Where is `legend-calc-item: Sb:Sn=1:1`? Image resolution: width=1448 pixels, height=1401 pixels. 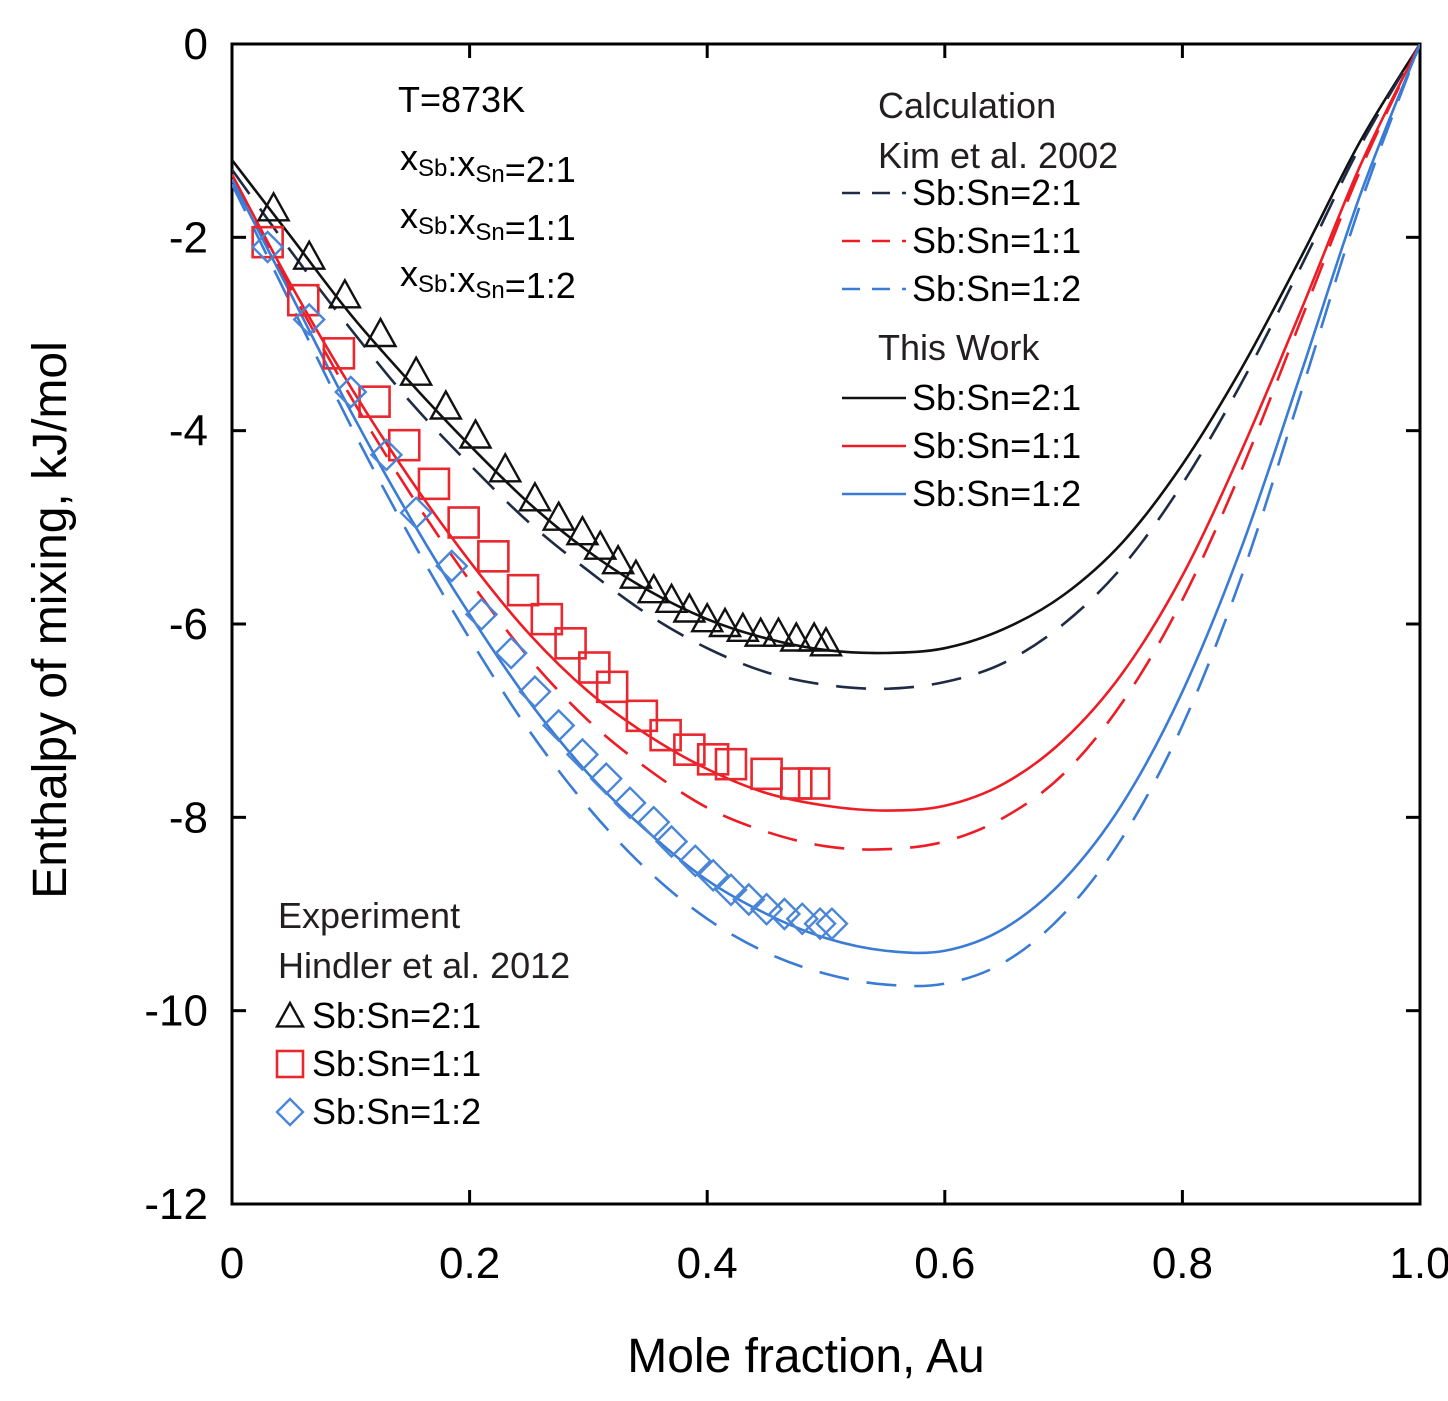
legend-calc-item: Sb:Sn=1:1 is located at coordinates (996, 240).